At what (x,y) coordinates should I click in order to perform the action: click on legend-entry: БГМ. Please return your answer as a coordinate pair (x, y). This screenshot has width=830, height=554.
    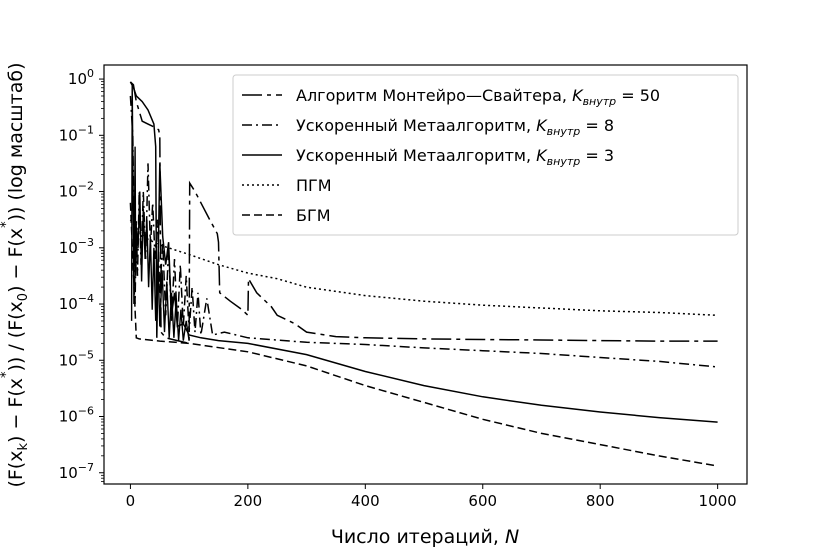
    Looking at the image, I should click on (313, 215).